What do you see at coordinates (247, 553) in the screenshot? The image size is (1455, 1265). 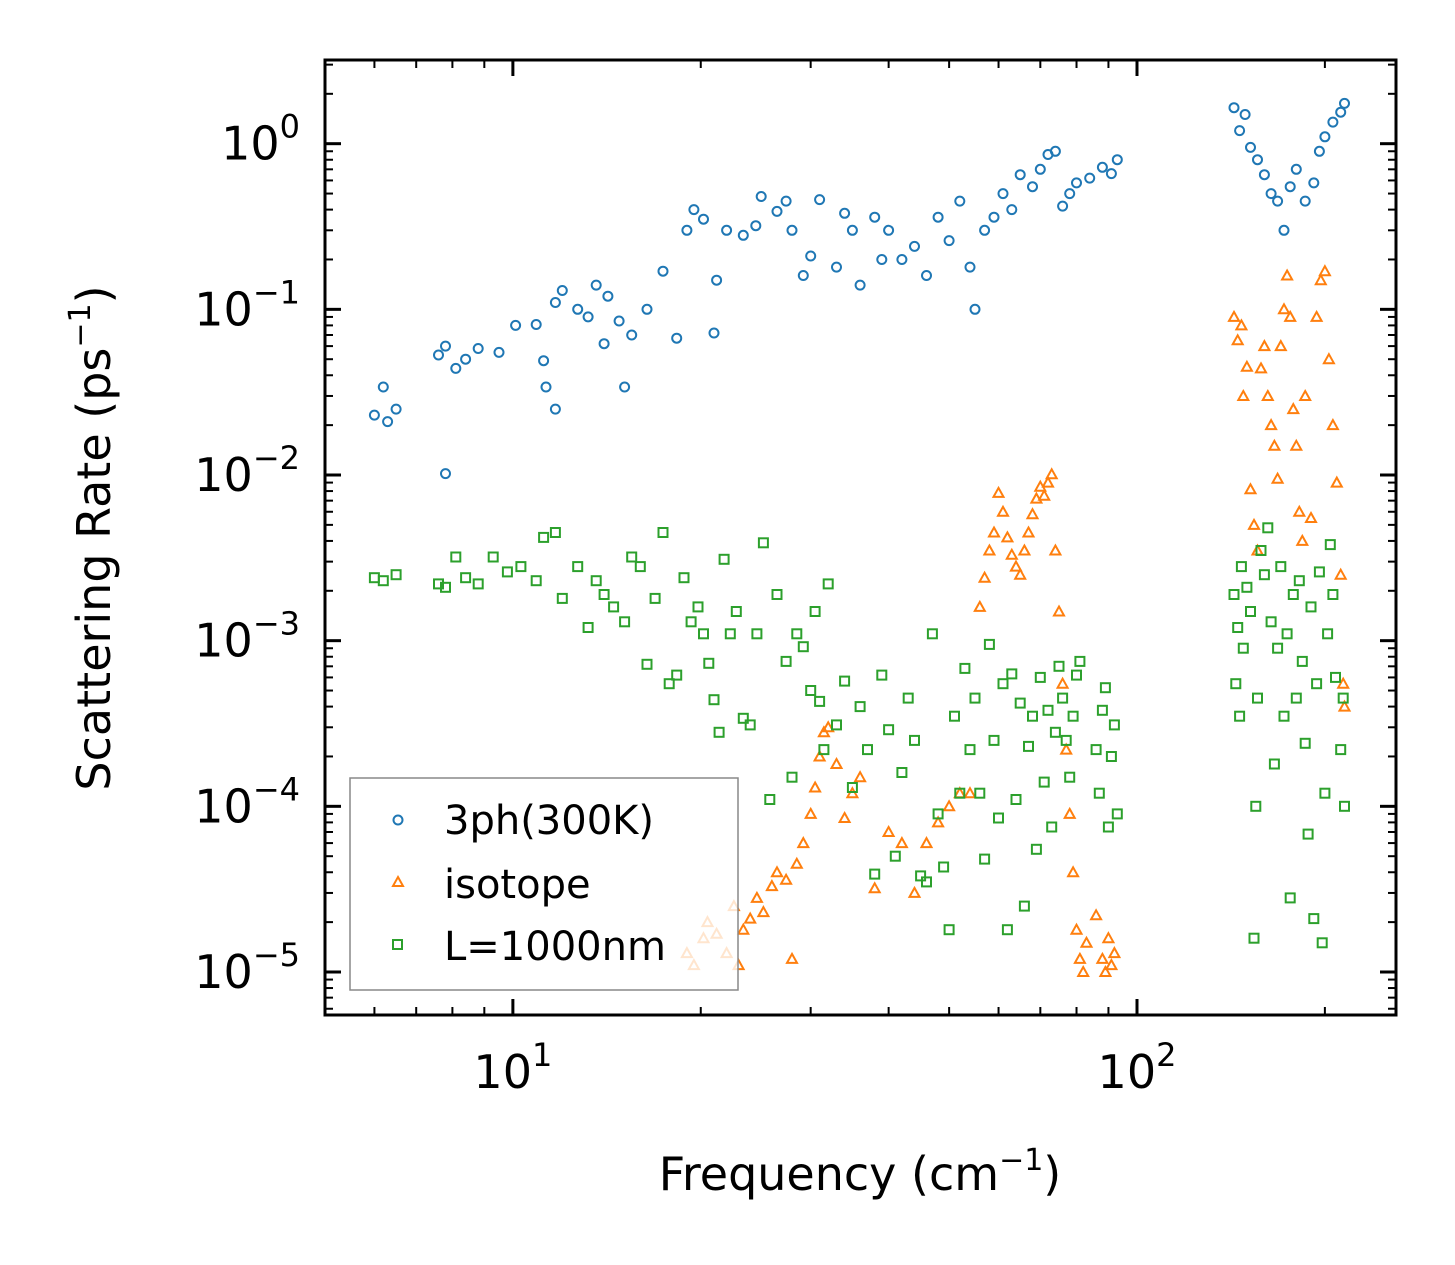 I see `y-tick-labels: 10⁰ 10⁻¹ 10⁻² 10⁻³ 10⁻⁴ 10⁻⁵` at bounding box center [247, 553].